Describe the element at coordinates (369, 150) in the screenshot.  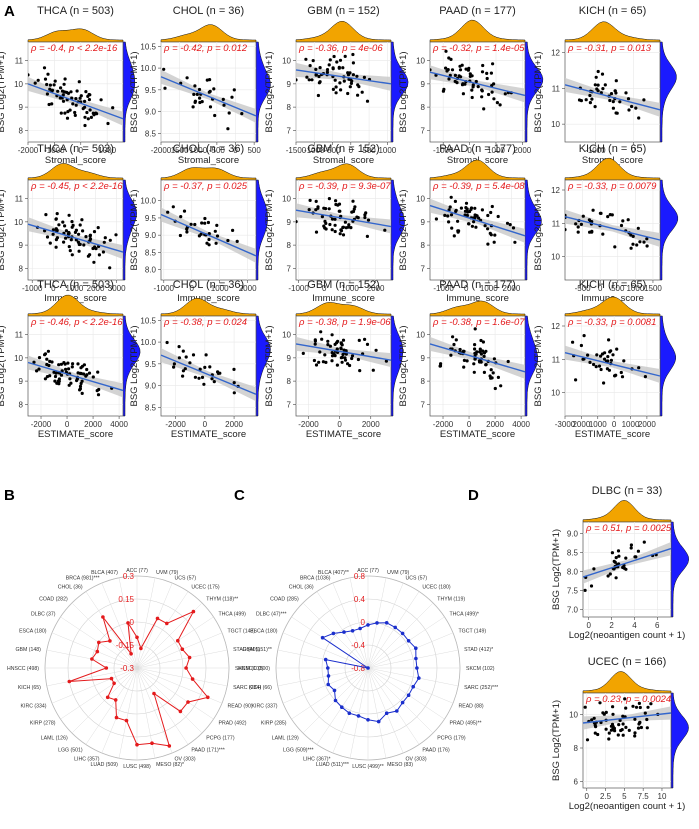
I see `x-tick-label: 500` at that location.